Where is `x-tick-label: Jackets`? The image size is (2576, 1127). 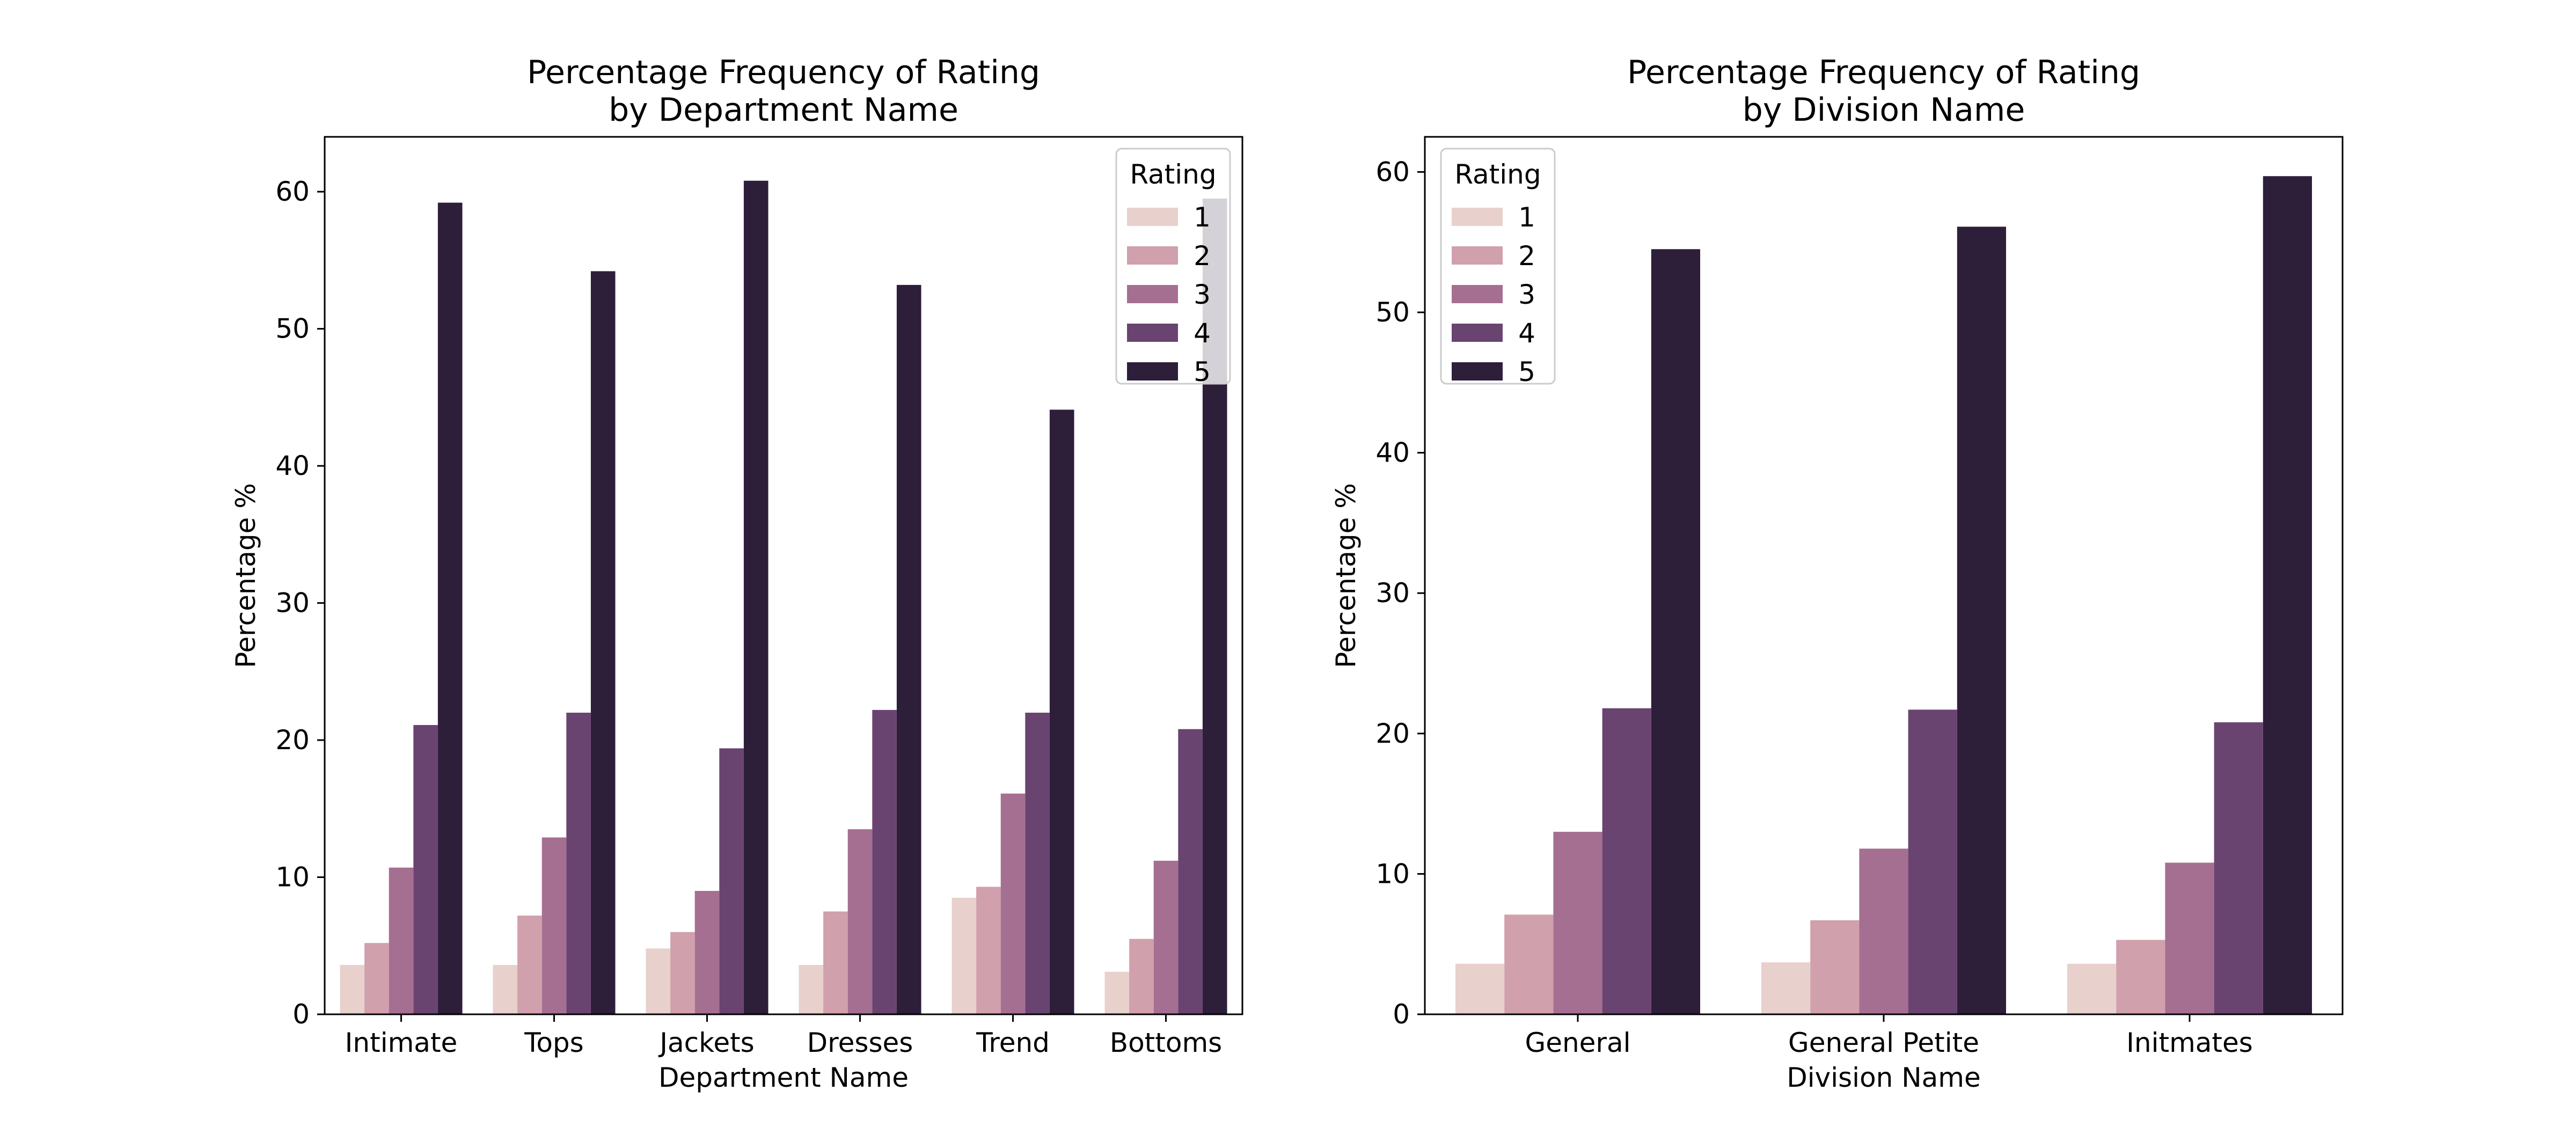
x-tick-label: Jackets is located at coordinates (706, 1042).